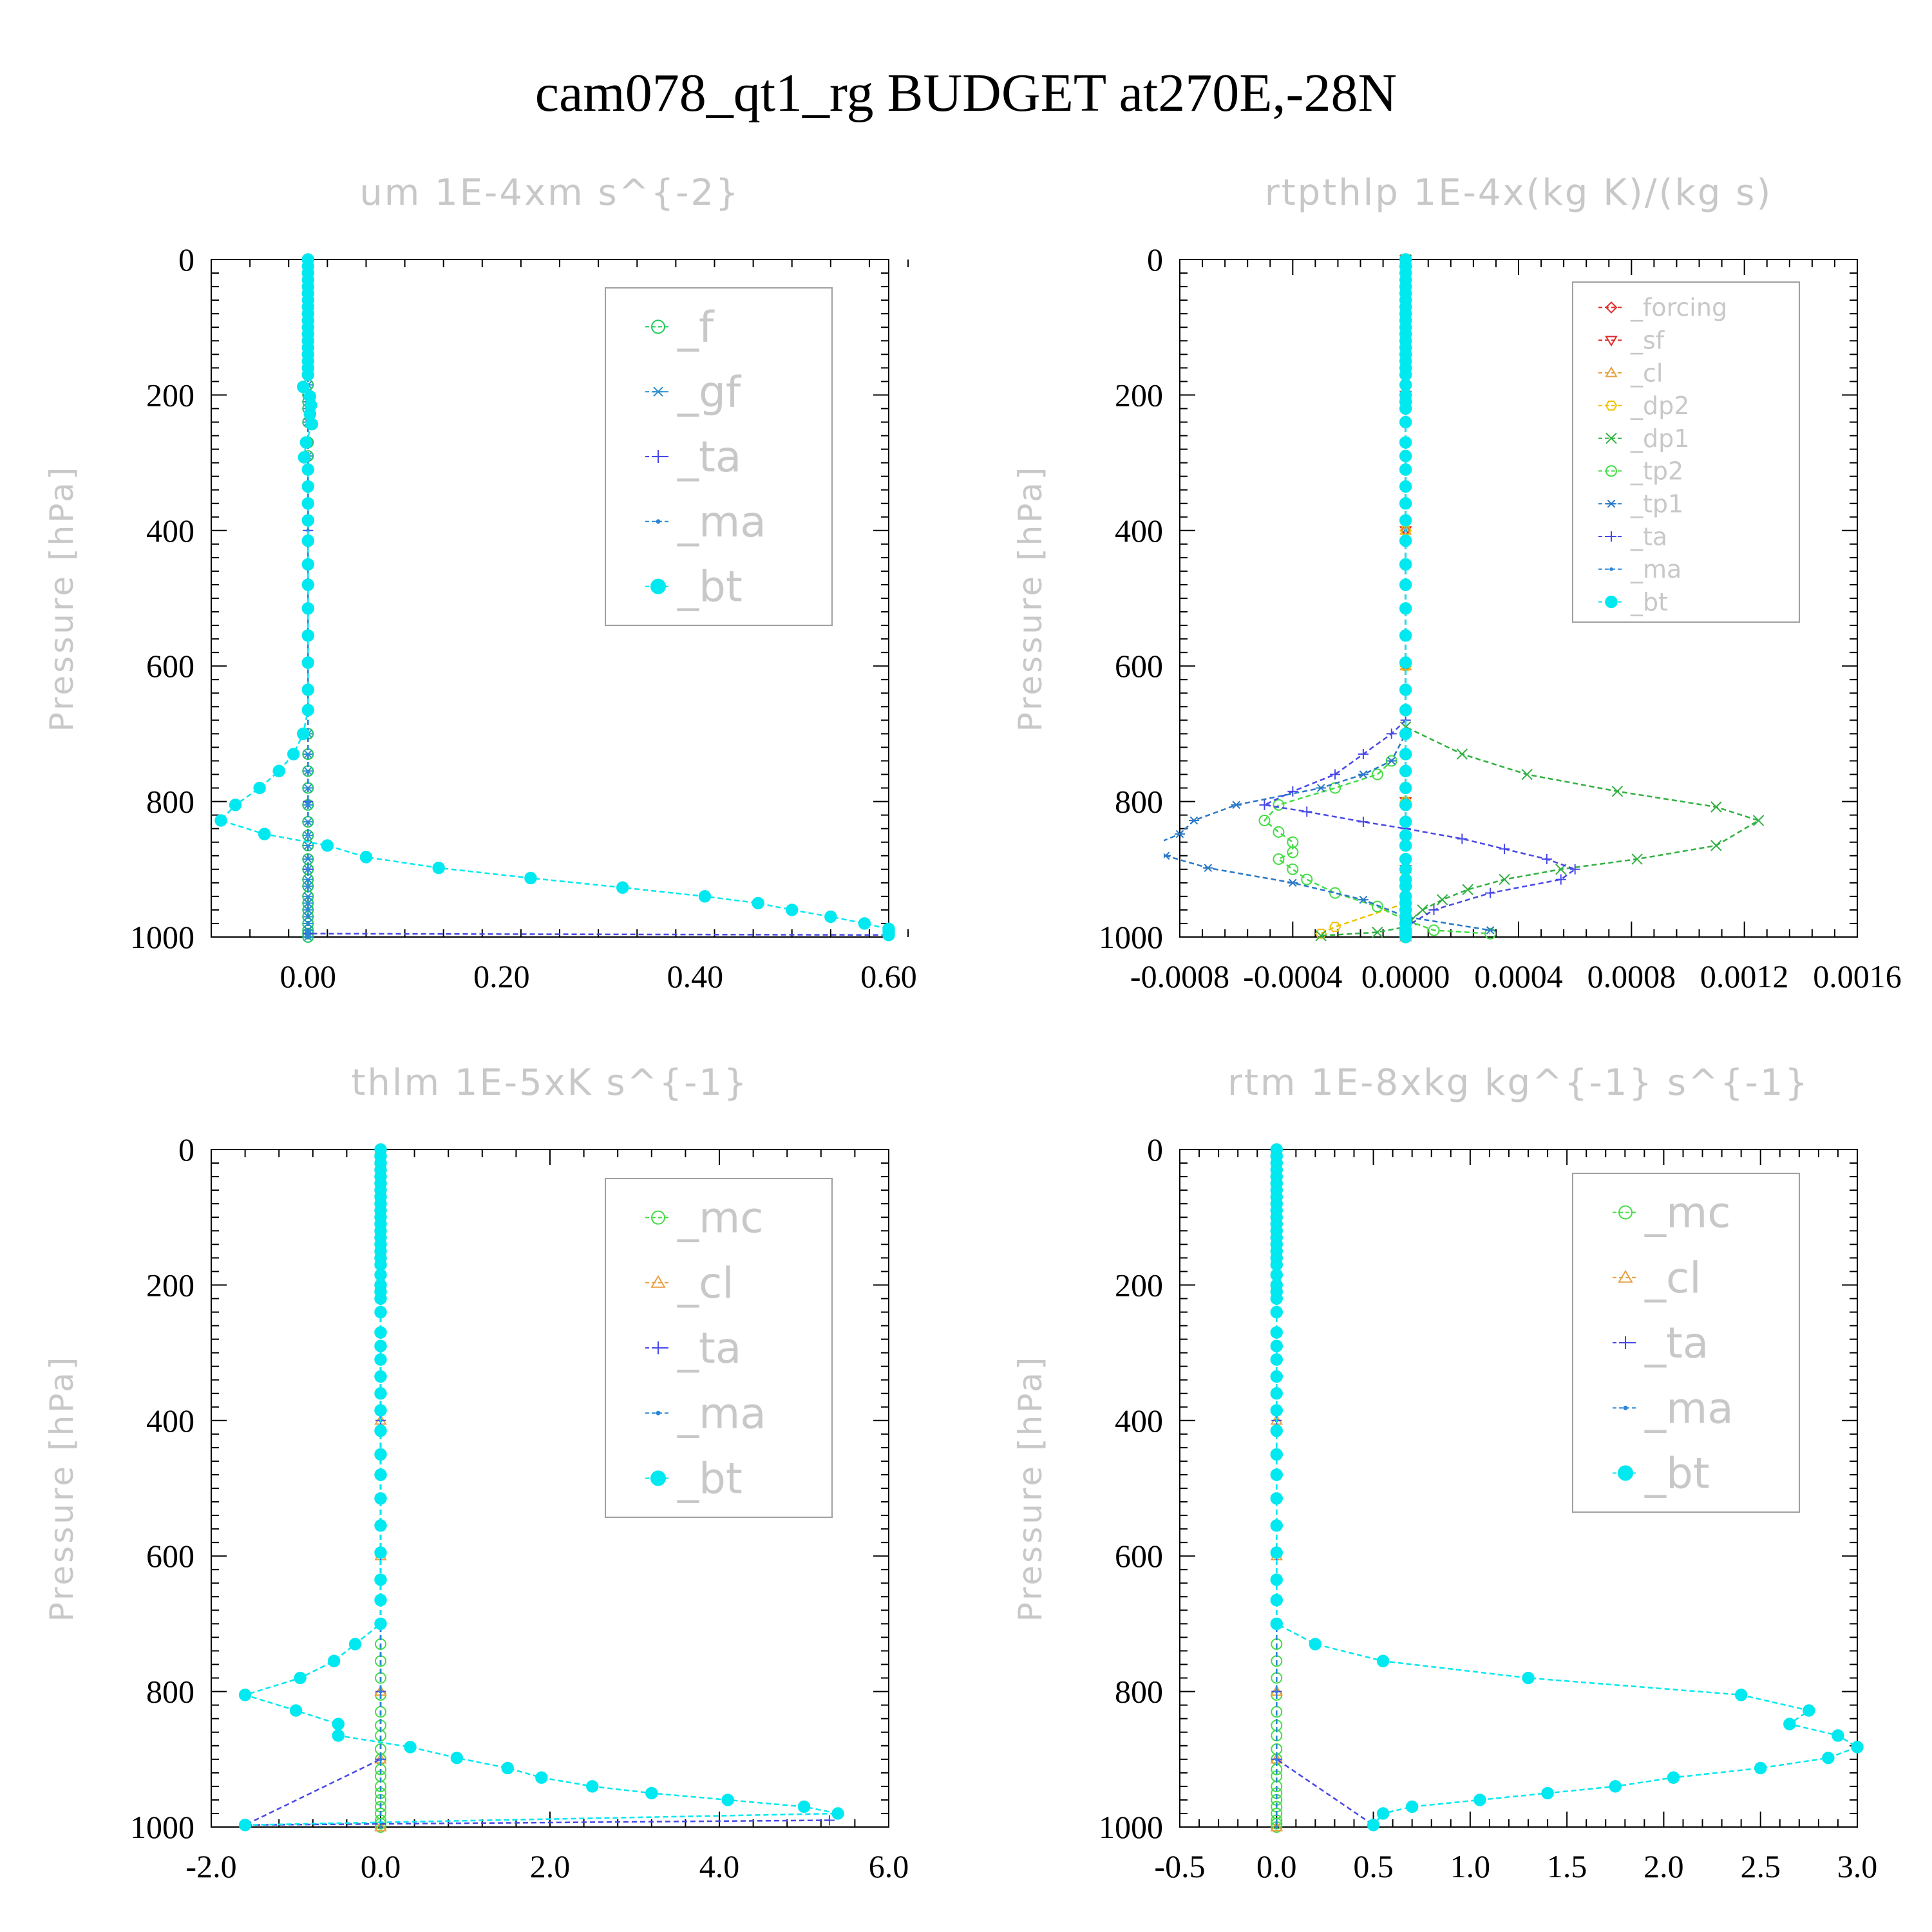 This screenshot has width=1932, height=1932. Describe the element at coordinates (1857, 1866) in the screenshot. I see `x-tick-label: 3.0` at that location.